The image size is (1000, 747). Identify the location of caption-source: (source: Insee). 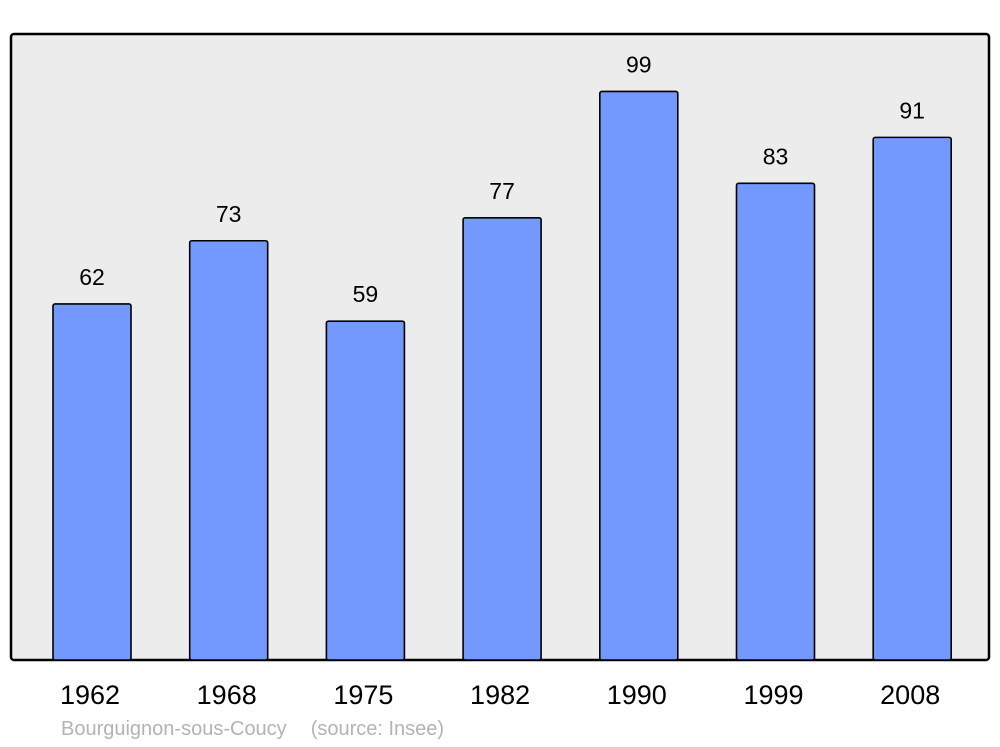
(377, 729).